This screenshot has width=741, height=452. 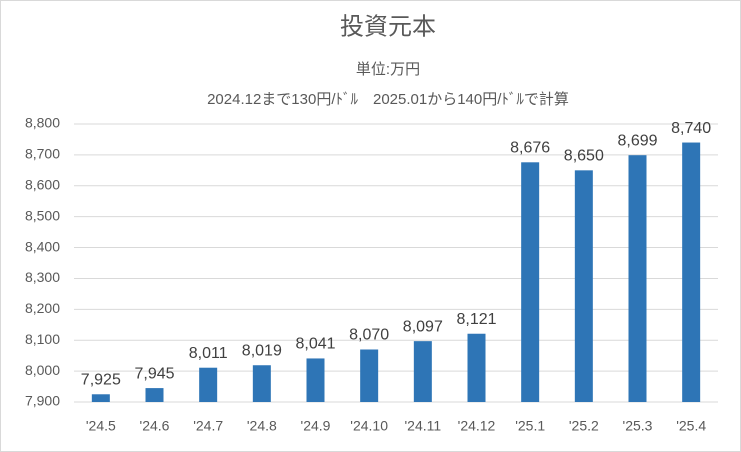 I want to click on value-label: 8,699, so click(x=637, y=140).